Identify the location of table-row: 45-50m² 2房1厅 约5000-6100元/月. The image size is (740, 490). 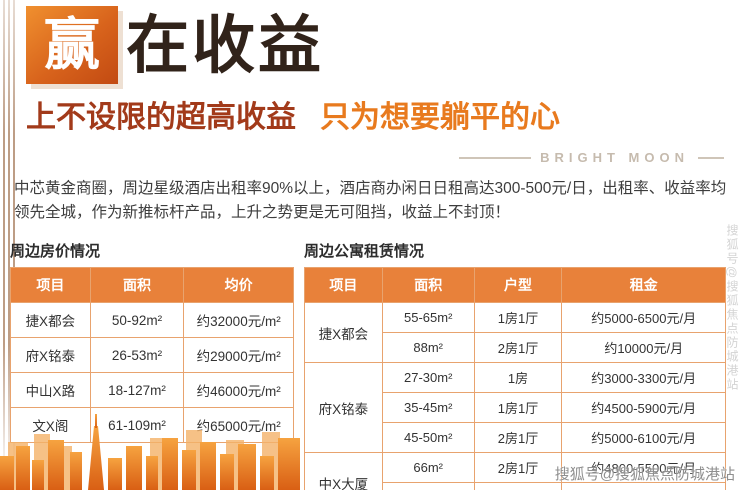
(515, 437).